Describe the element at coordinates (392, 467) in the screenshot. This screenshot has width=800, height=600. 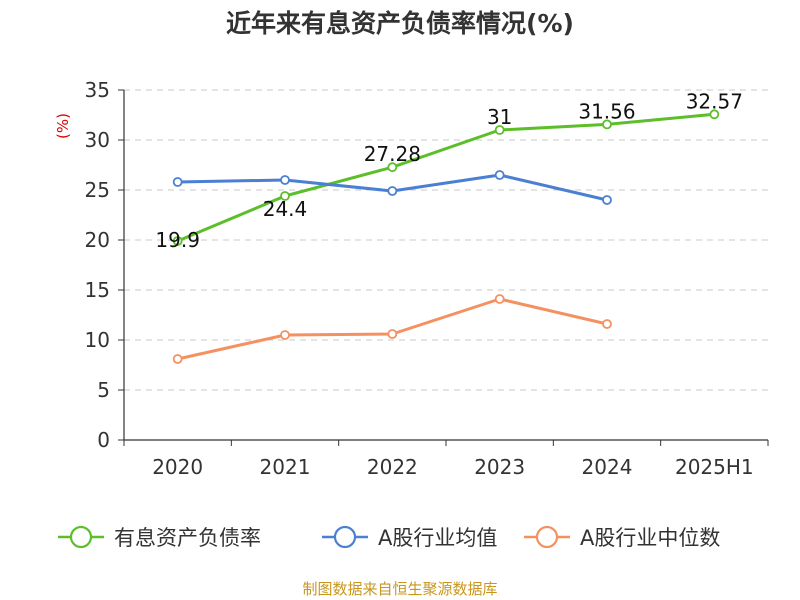
I see `x-tick-label: 2022` at that location.